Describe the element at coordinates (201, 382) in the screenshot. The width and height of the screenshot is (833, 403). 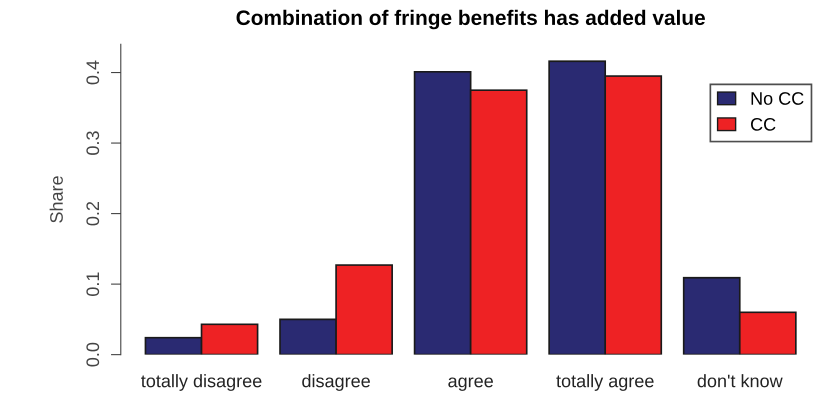
I see `x-tick-label: totally disagree` at that location.